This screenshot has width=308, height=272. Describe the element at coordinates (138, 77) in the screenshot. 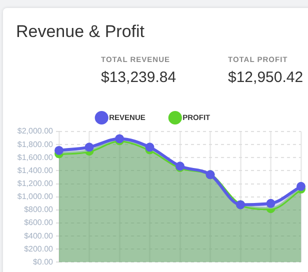

I see `text: $13,239.84` at that location.